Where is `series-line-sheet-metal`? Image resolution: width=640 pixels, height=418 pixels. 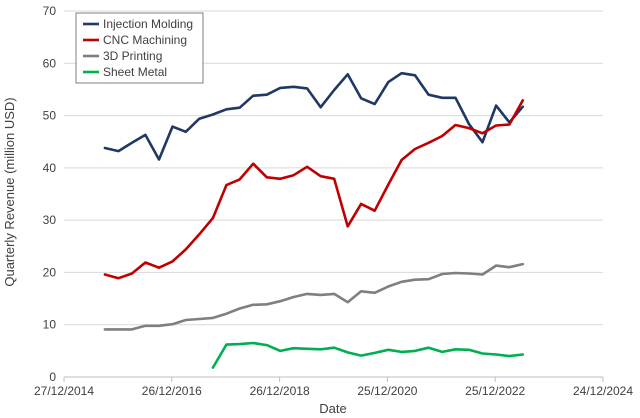 series-line-sheet-metal is located at coordinates (368, 355).